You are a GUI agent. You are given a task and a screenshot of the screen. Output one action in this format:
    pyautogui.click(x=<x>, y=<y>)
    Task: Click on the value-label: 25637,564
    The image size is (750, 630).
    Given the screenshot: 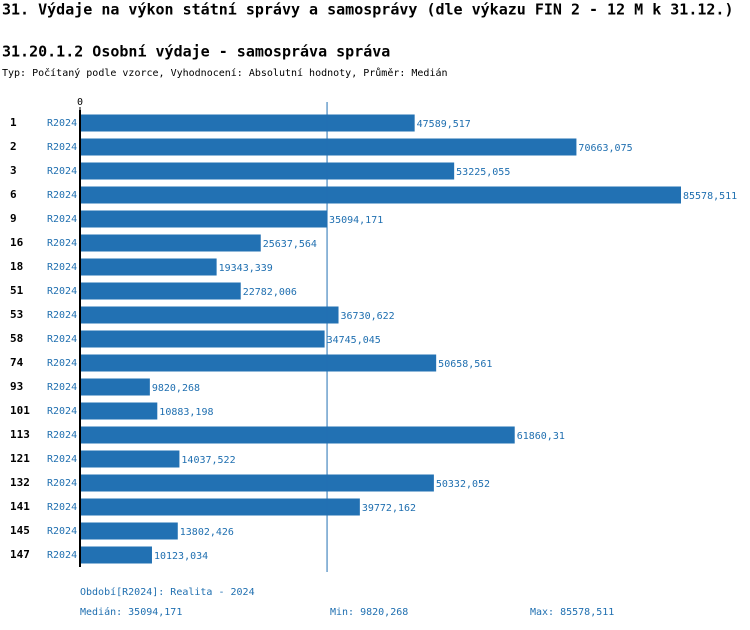 What is the action you would take?
    pyautogui.click(x=290, y=244)
    